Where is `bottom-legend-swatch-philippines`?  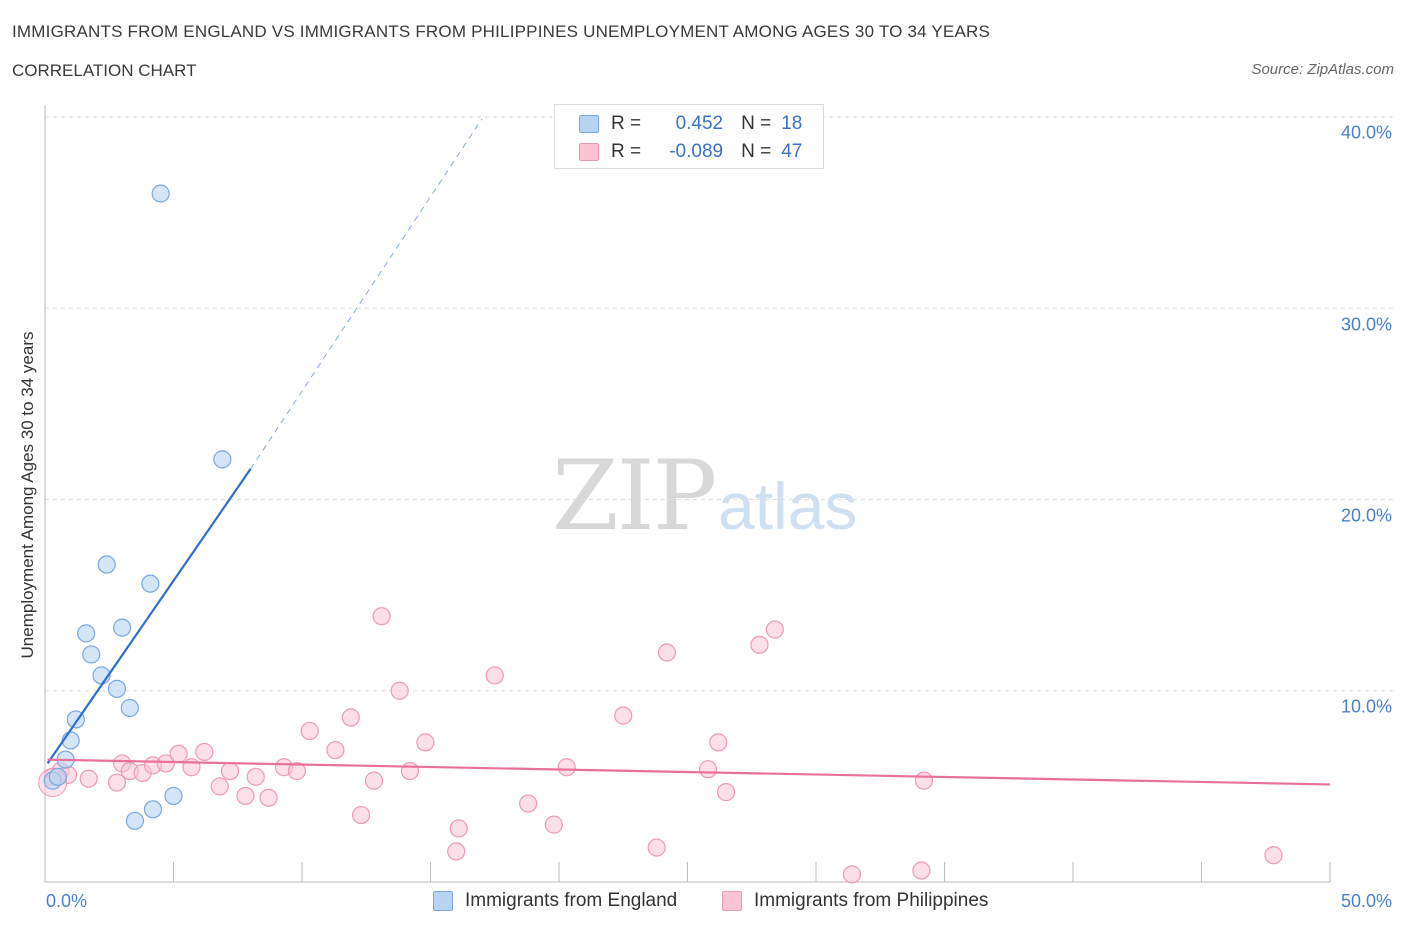 bottom-legend-swatch-philippines is located at coordinates (732, 901).